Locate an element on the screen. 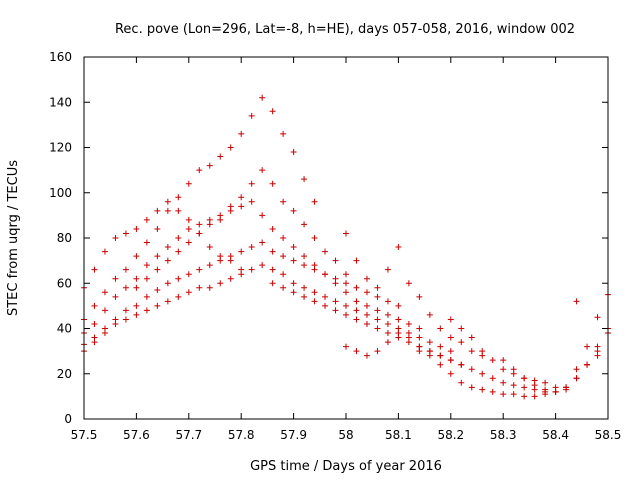  y-tick-label: 100 is located at coordinates (60, 193).